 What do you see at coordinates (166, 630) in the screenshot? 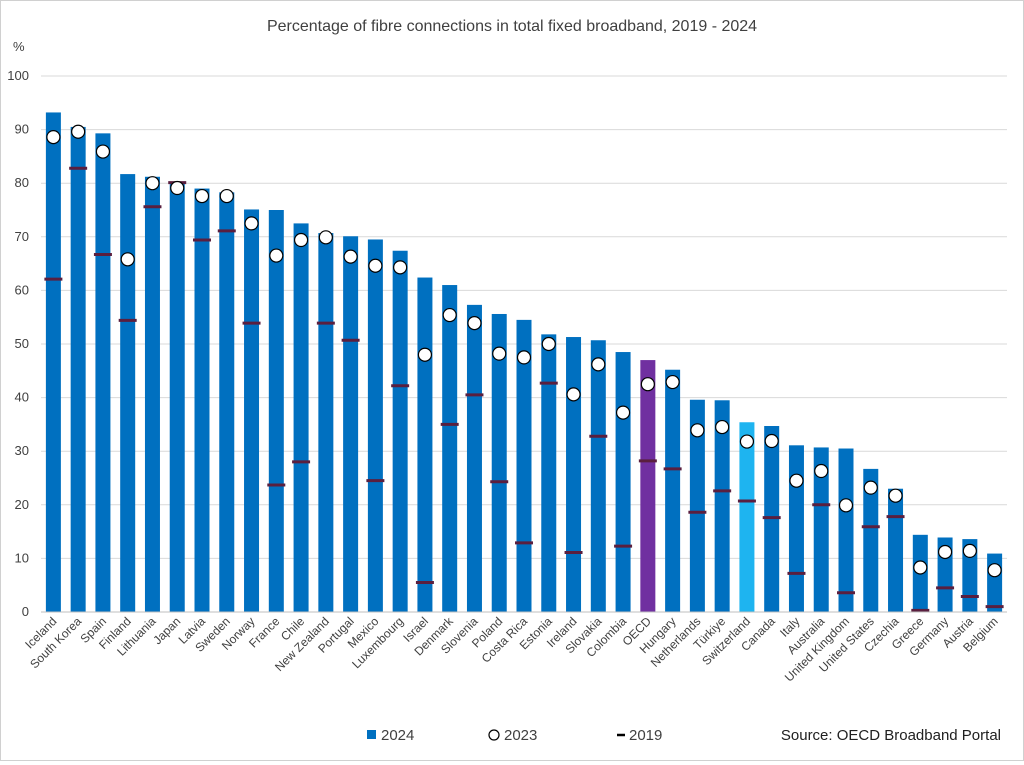
I see `x-tick-label: Japan` at bounding box center [166, 630].